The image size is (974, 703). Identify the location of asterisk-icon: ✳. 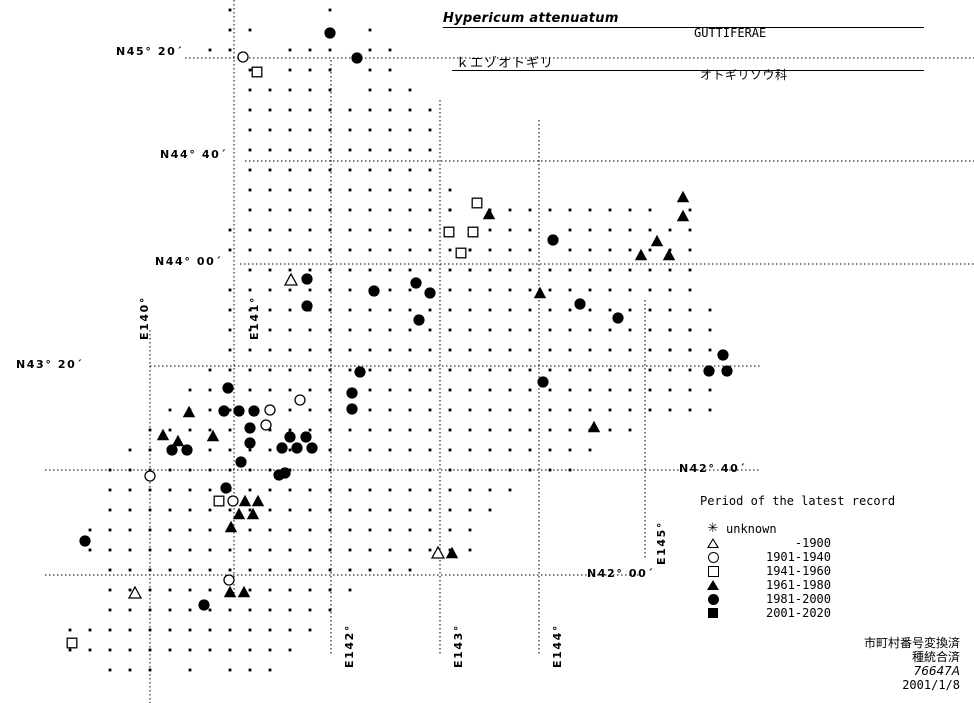
(713, 528).